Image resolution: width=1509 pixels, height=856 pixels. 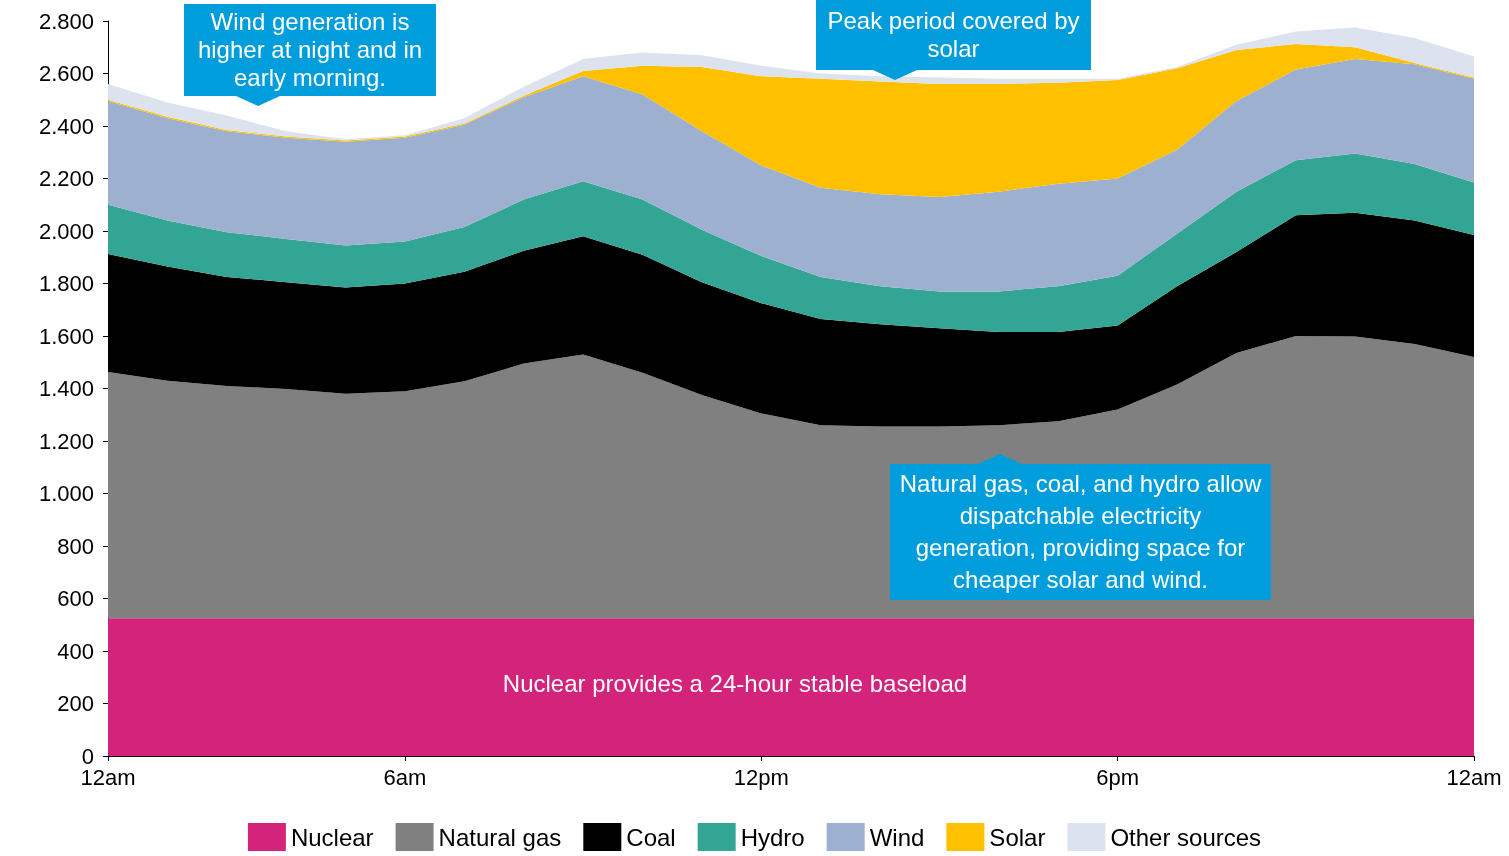 What do you see at coordinates (1186, 837) in the screenshot?
I see `legend-label: Other sources` at bounding box center [1186, 837].